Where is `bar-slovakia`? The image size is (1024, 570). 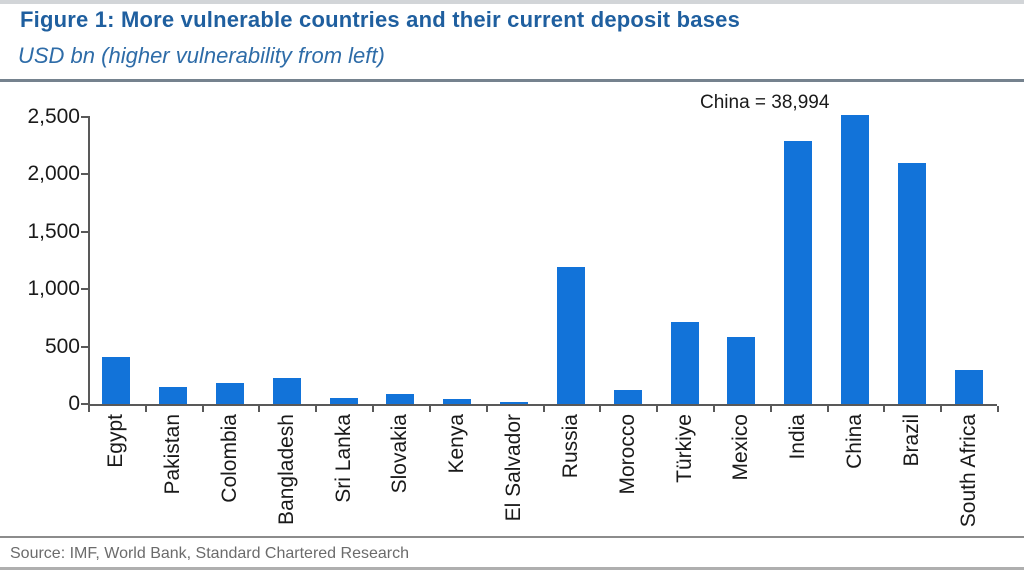
bar-slovakia is located at coordinates (400, 399).